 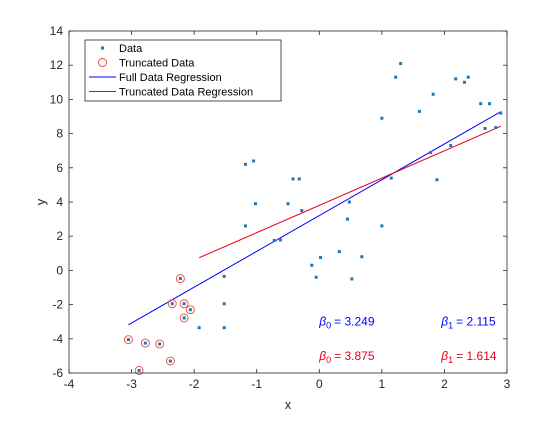 What do you see at coordinates (57, 31) in the screenshot?
I see `y-tick-label: 14` at bounding box center [57, 31].